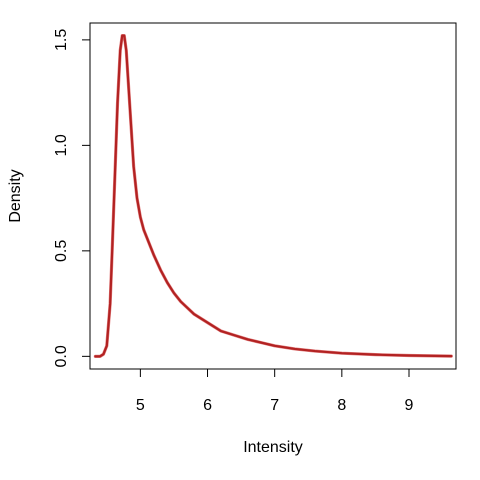 The image size is (480, 480). Describe the element at coordinates (140, 405) in the screenshot. I see `x-tick-label: 5` at that location.